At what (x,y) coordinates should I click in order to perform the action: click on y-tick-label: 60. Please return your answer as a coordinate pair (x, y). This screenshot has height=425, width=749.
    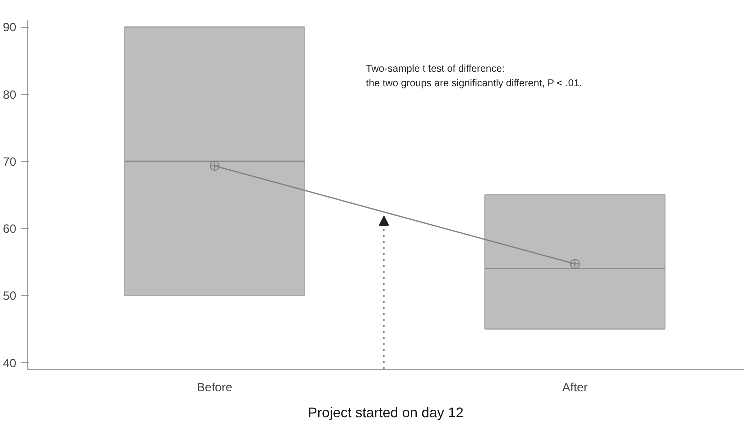
    Looking at the image, I should click on (10, 229).